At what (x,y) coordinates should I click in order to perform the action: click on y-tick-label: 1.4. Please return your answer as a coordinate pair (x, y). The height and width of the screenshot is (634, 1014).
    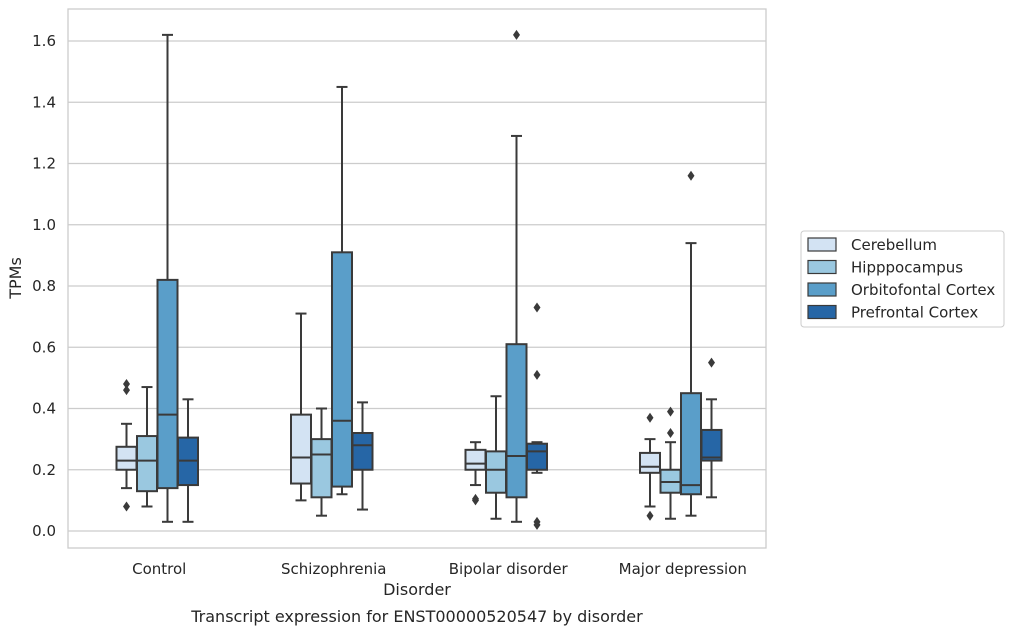
    Looking at the image, I should click on (44, 102).